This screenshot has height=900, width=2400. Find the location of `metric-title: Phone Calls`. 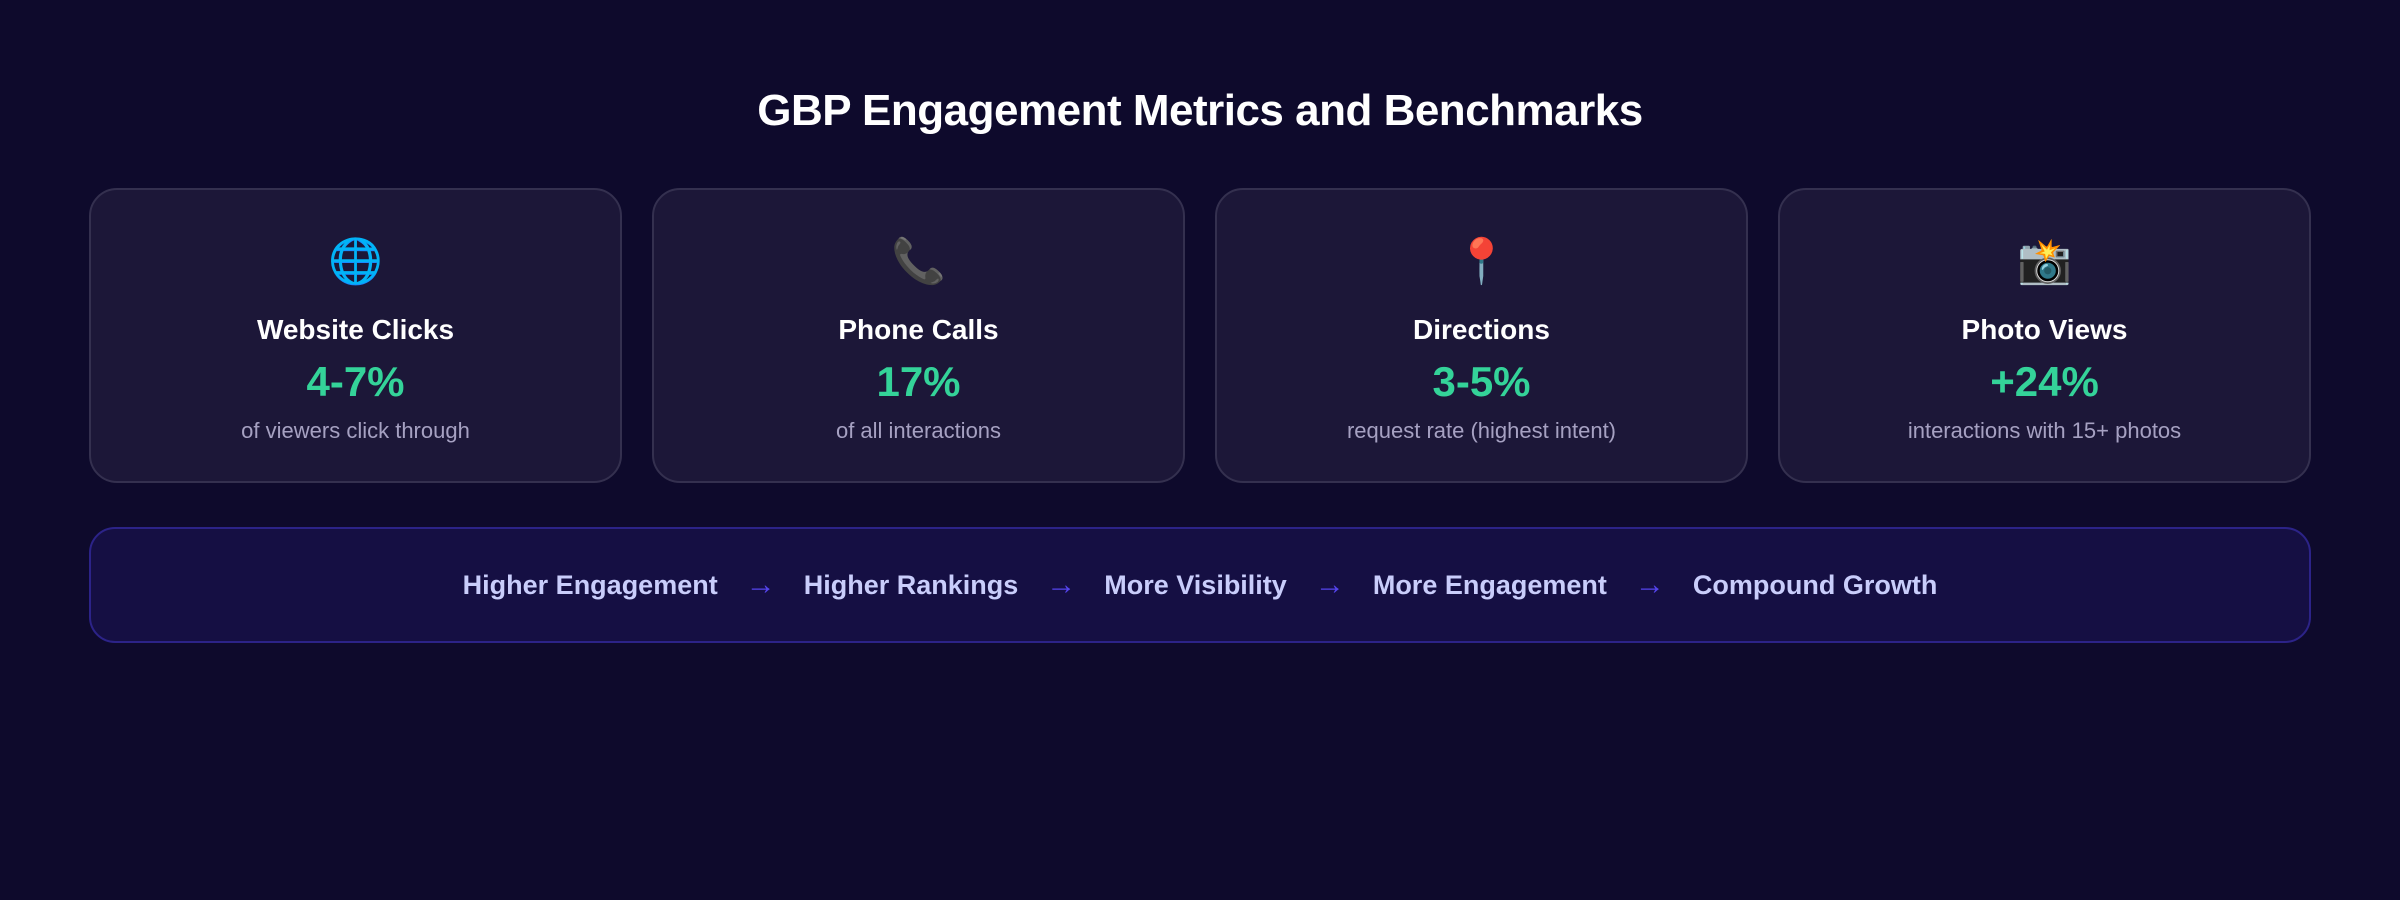

metric-title: Phone Calls is located at coordinates (918, 329).